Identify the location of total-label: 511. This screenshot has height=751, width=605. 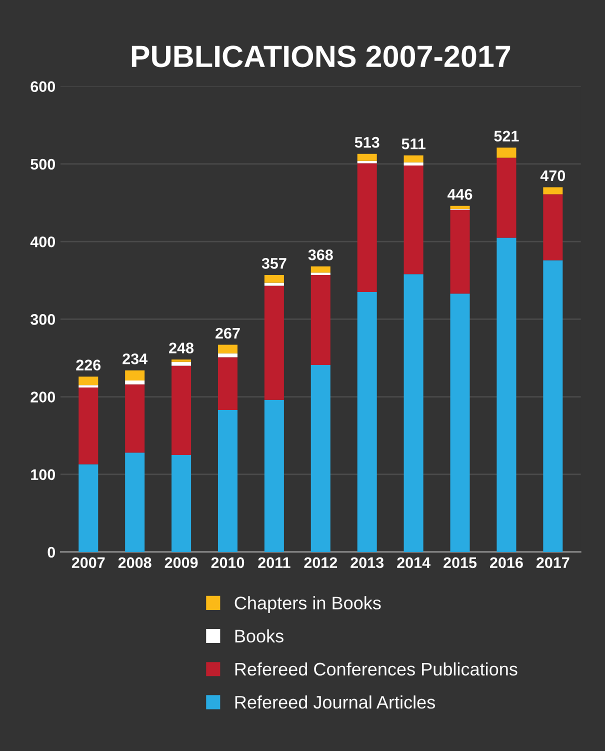
(414, 144).